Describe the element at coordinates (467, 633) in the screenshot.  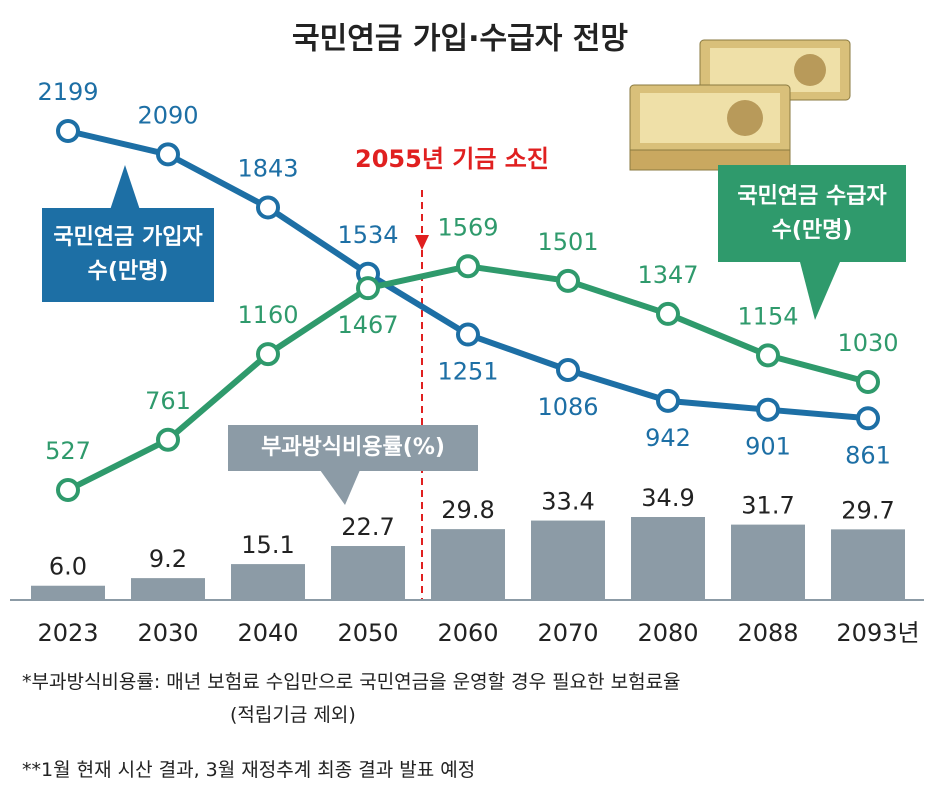
I see `x-tick-label: 2060` at that location.